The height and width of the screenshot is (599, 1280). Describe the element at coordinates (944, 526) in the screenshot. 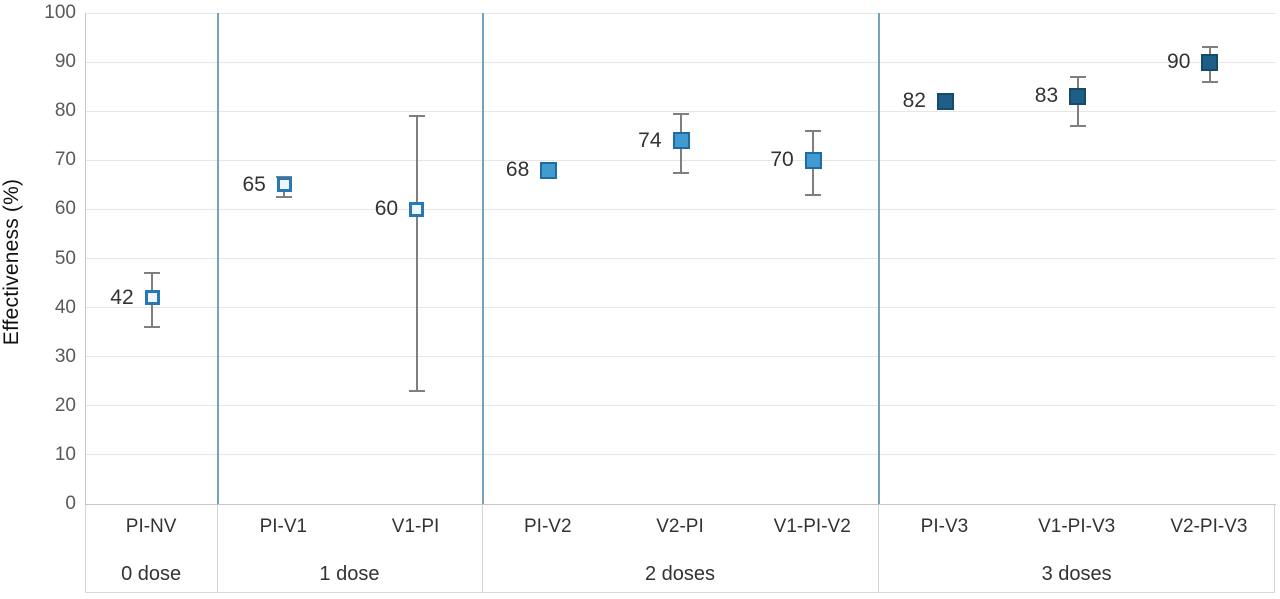

I see `category-label: PI-V3` at that location.